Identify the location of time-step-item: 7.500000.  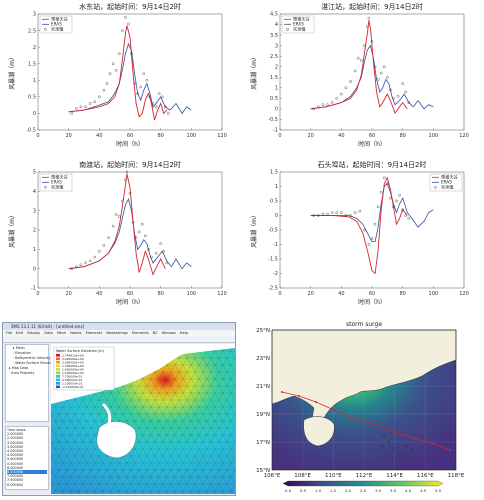
(15, 480).